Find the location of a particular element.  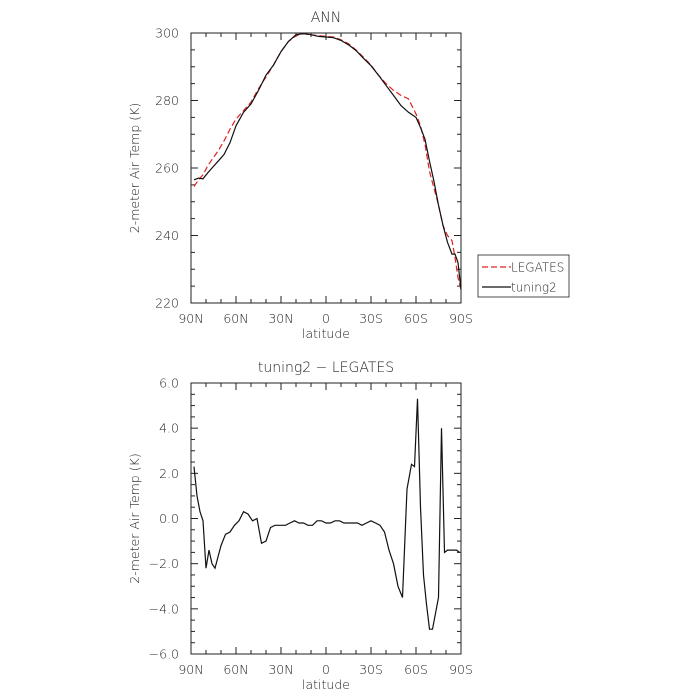

y-tick-label: −4.0 is located at coordinates (164, 608).